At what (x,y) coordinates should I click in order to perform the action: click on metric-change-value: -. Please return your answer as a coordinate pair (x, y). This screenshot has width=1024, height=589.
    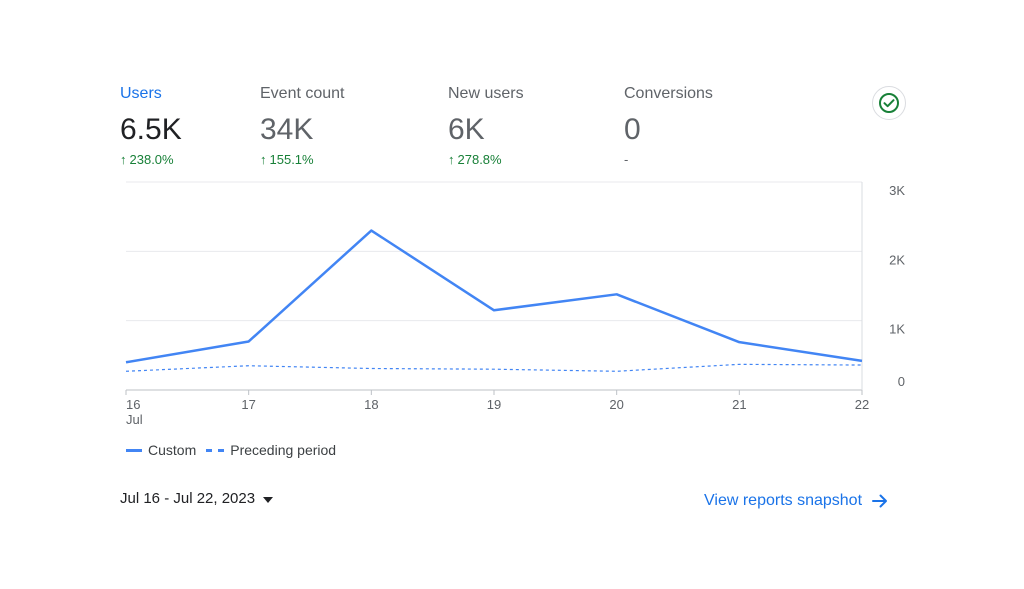
    Looking at the image, I should click on (626, 159).